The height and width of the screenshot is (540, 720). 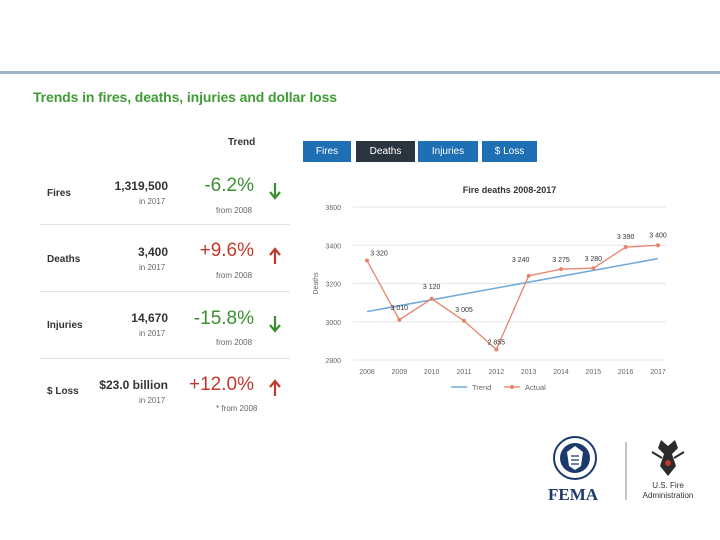 What do you see at coordinates (432, 287) in the screenshot?
I see `data-label: 3 120` at bounding box center [432, 287].